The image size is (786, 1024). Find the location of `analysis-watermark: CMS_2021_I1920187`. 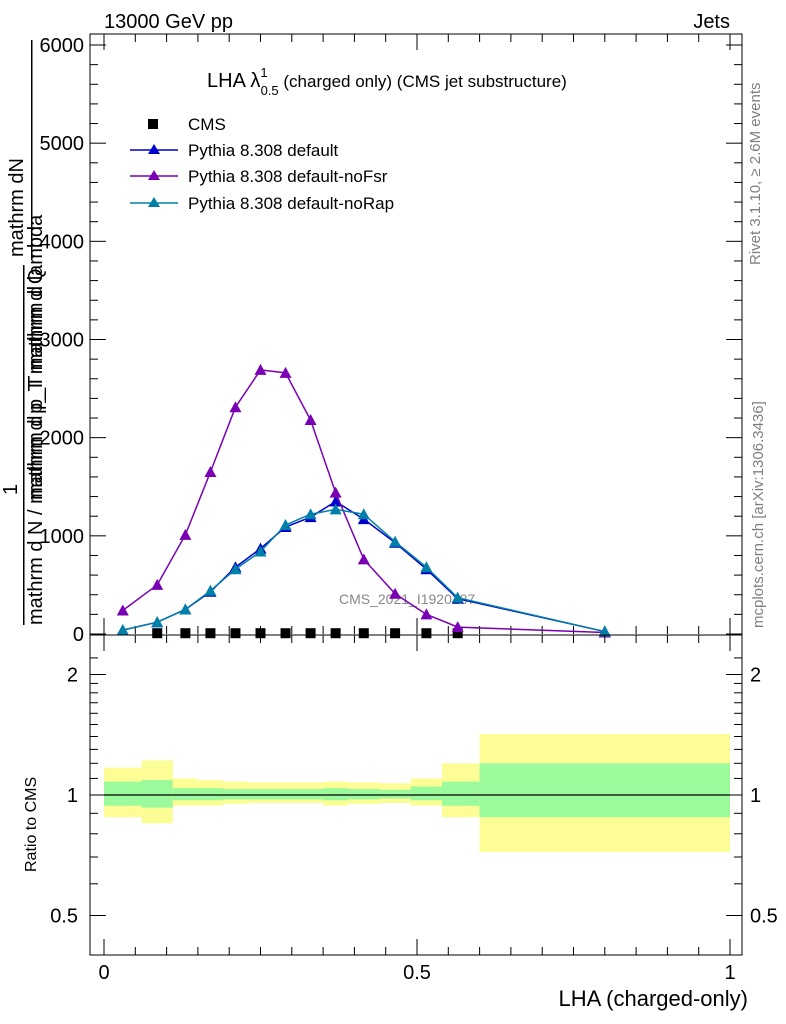

analysis-watermark: CMS_2021_I1920187 is located at coordinates (407, 599).